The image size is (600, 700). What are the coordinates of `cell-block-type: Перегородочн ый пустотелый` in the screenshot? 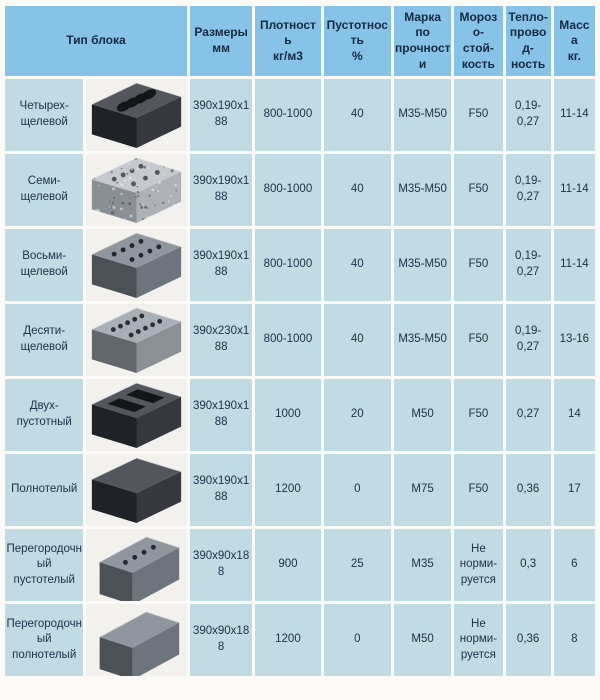 It's located at (44, 565).